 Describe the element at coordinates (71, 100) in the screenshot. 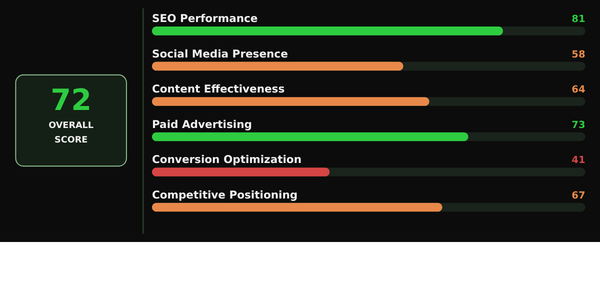

I see `text: 72` at that location.